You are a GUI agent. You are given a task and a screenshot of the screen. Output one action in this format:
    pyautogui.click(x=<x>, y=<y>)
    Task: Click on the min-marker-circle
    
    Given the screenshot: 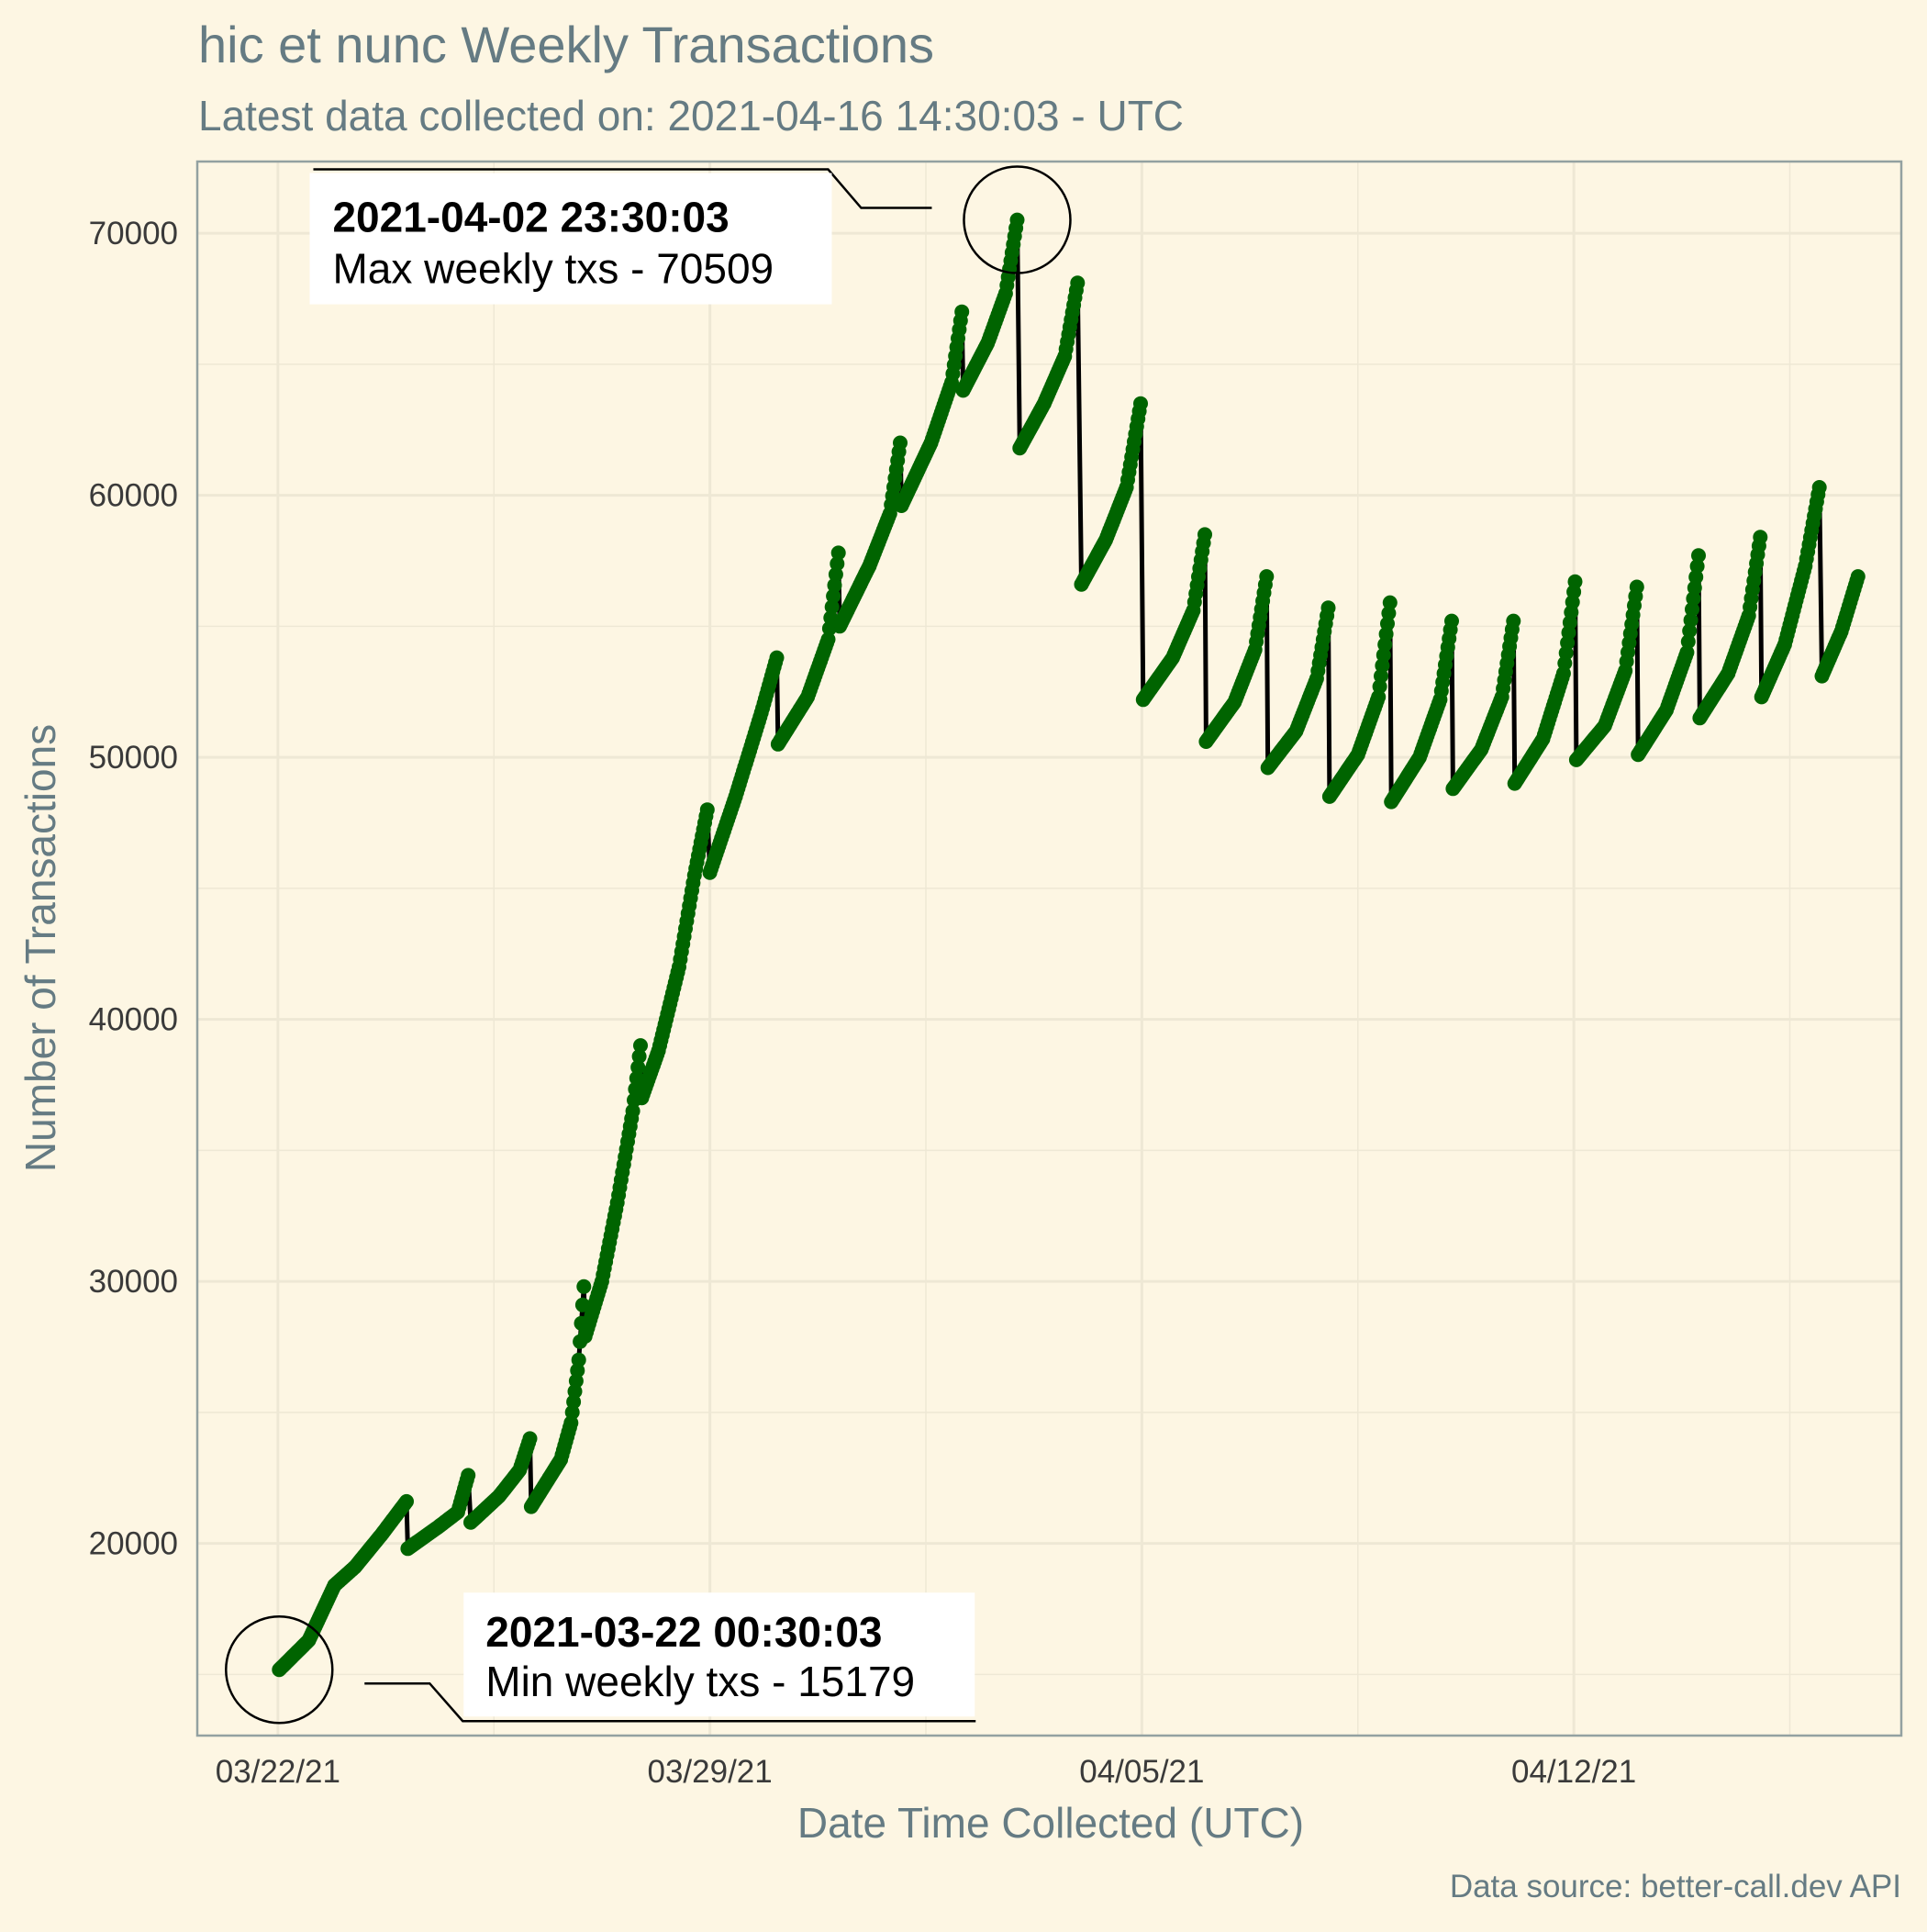 What is the action you would take?
    pyautogui.click(x=279, y=1669)
    